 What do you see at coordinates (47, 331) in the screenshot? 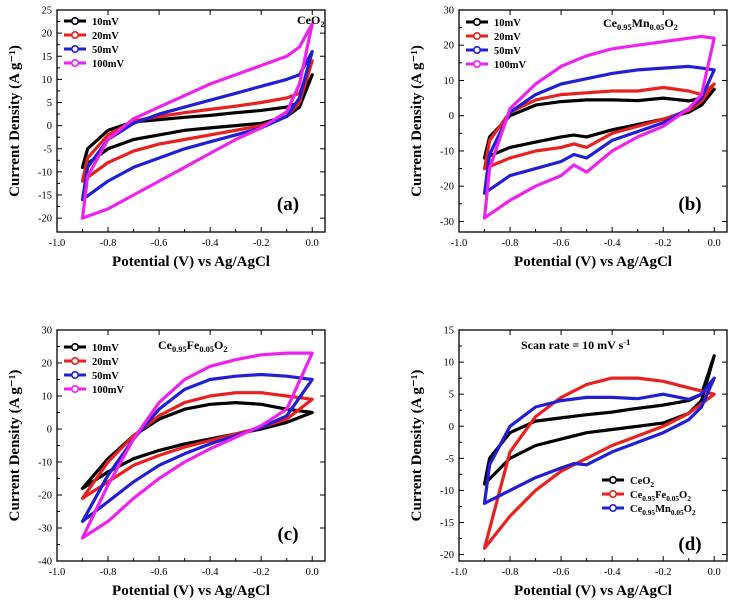
I see `y-tick-label: 30` at bounding box center [47, 331].